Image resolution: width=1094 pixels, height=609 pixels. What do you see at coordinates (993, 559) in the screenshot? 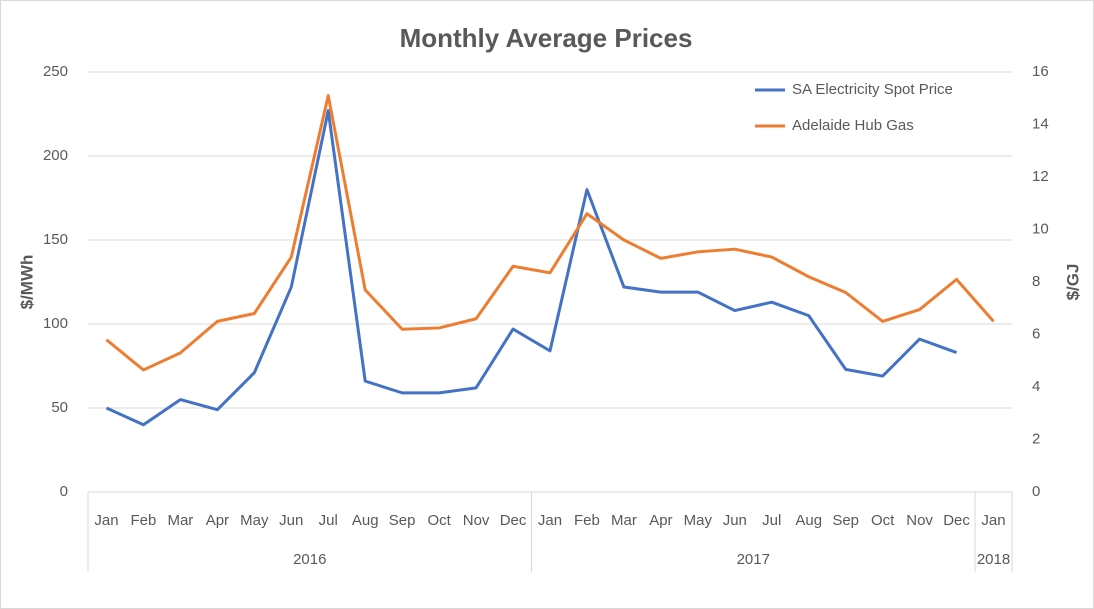
I see `group-label: 2018` at bounding box center [993, 559].